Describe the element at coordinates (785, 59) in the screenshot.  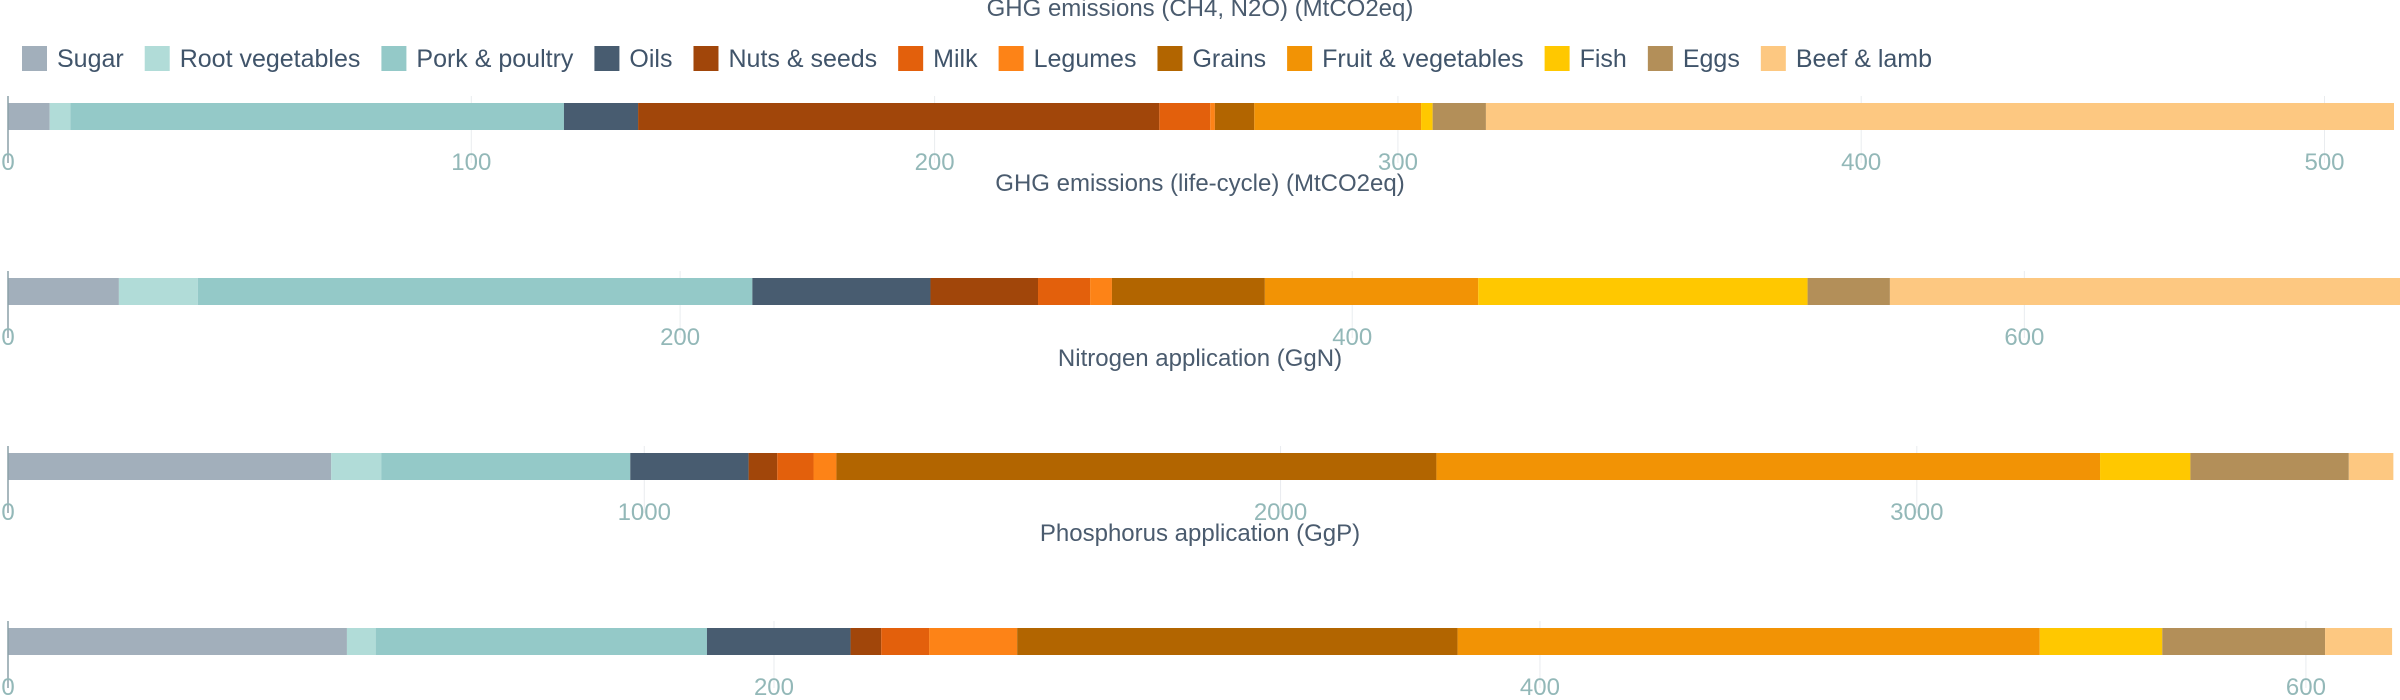
I see `legend-item-nuts-and-seeds: Nuts & seeds` at that location.